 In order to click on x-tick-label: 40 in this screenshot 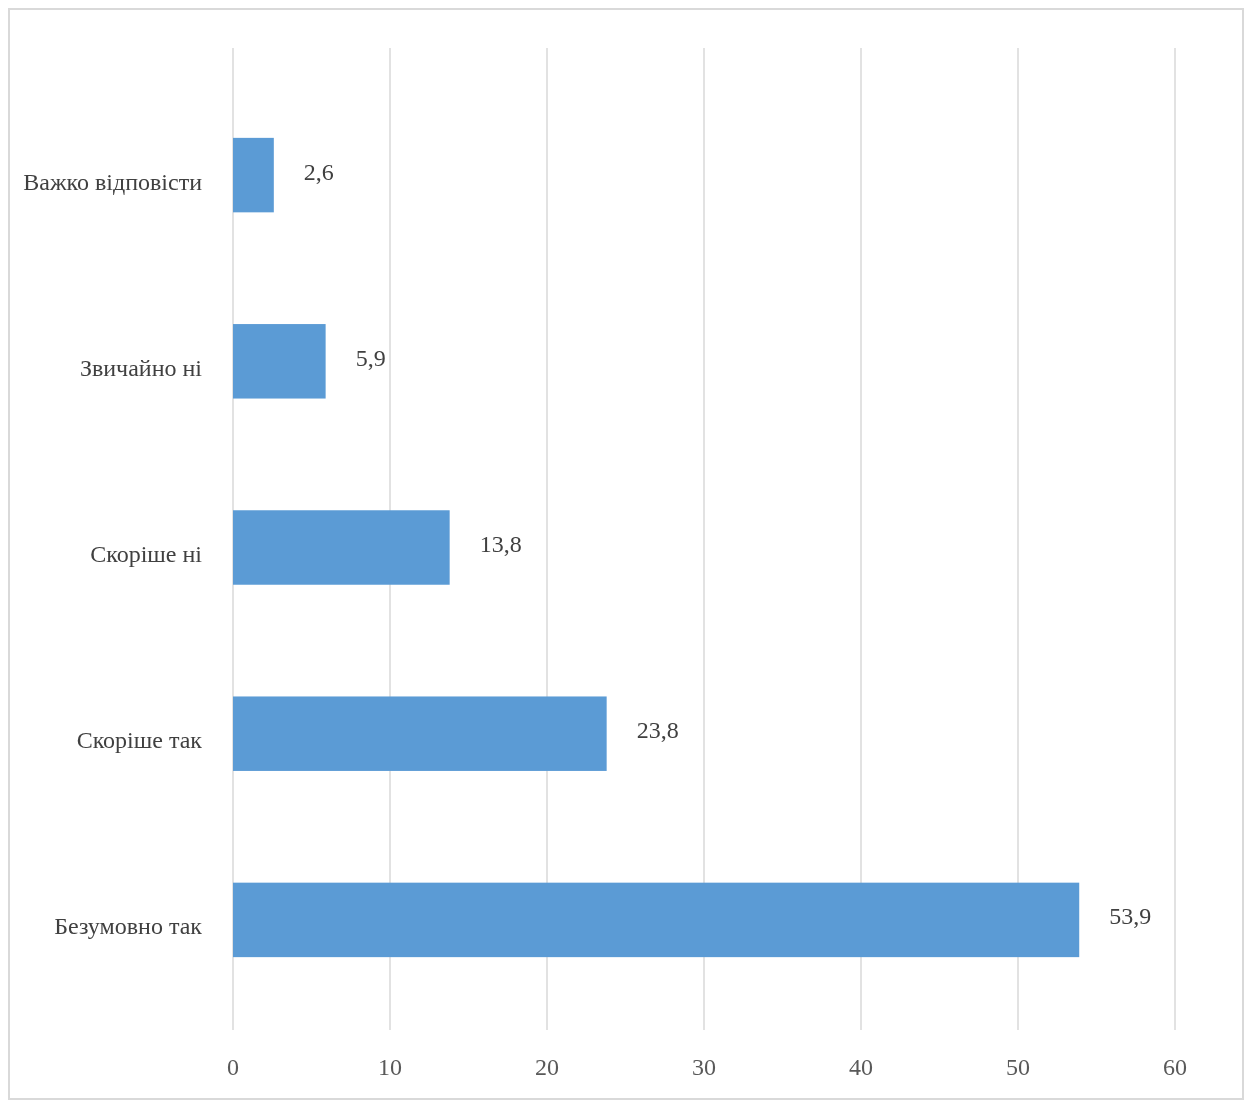, I will do `click(861, 1067)`.